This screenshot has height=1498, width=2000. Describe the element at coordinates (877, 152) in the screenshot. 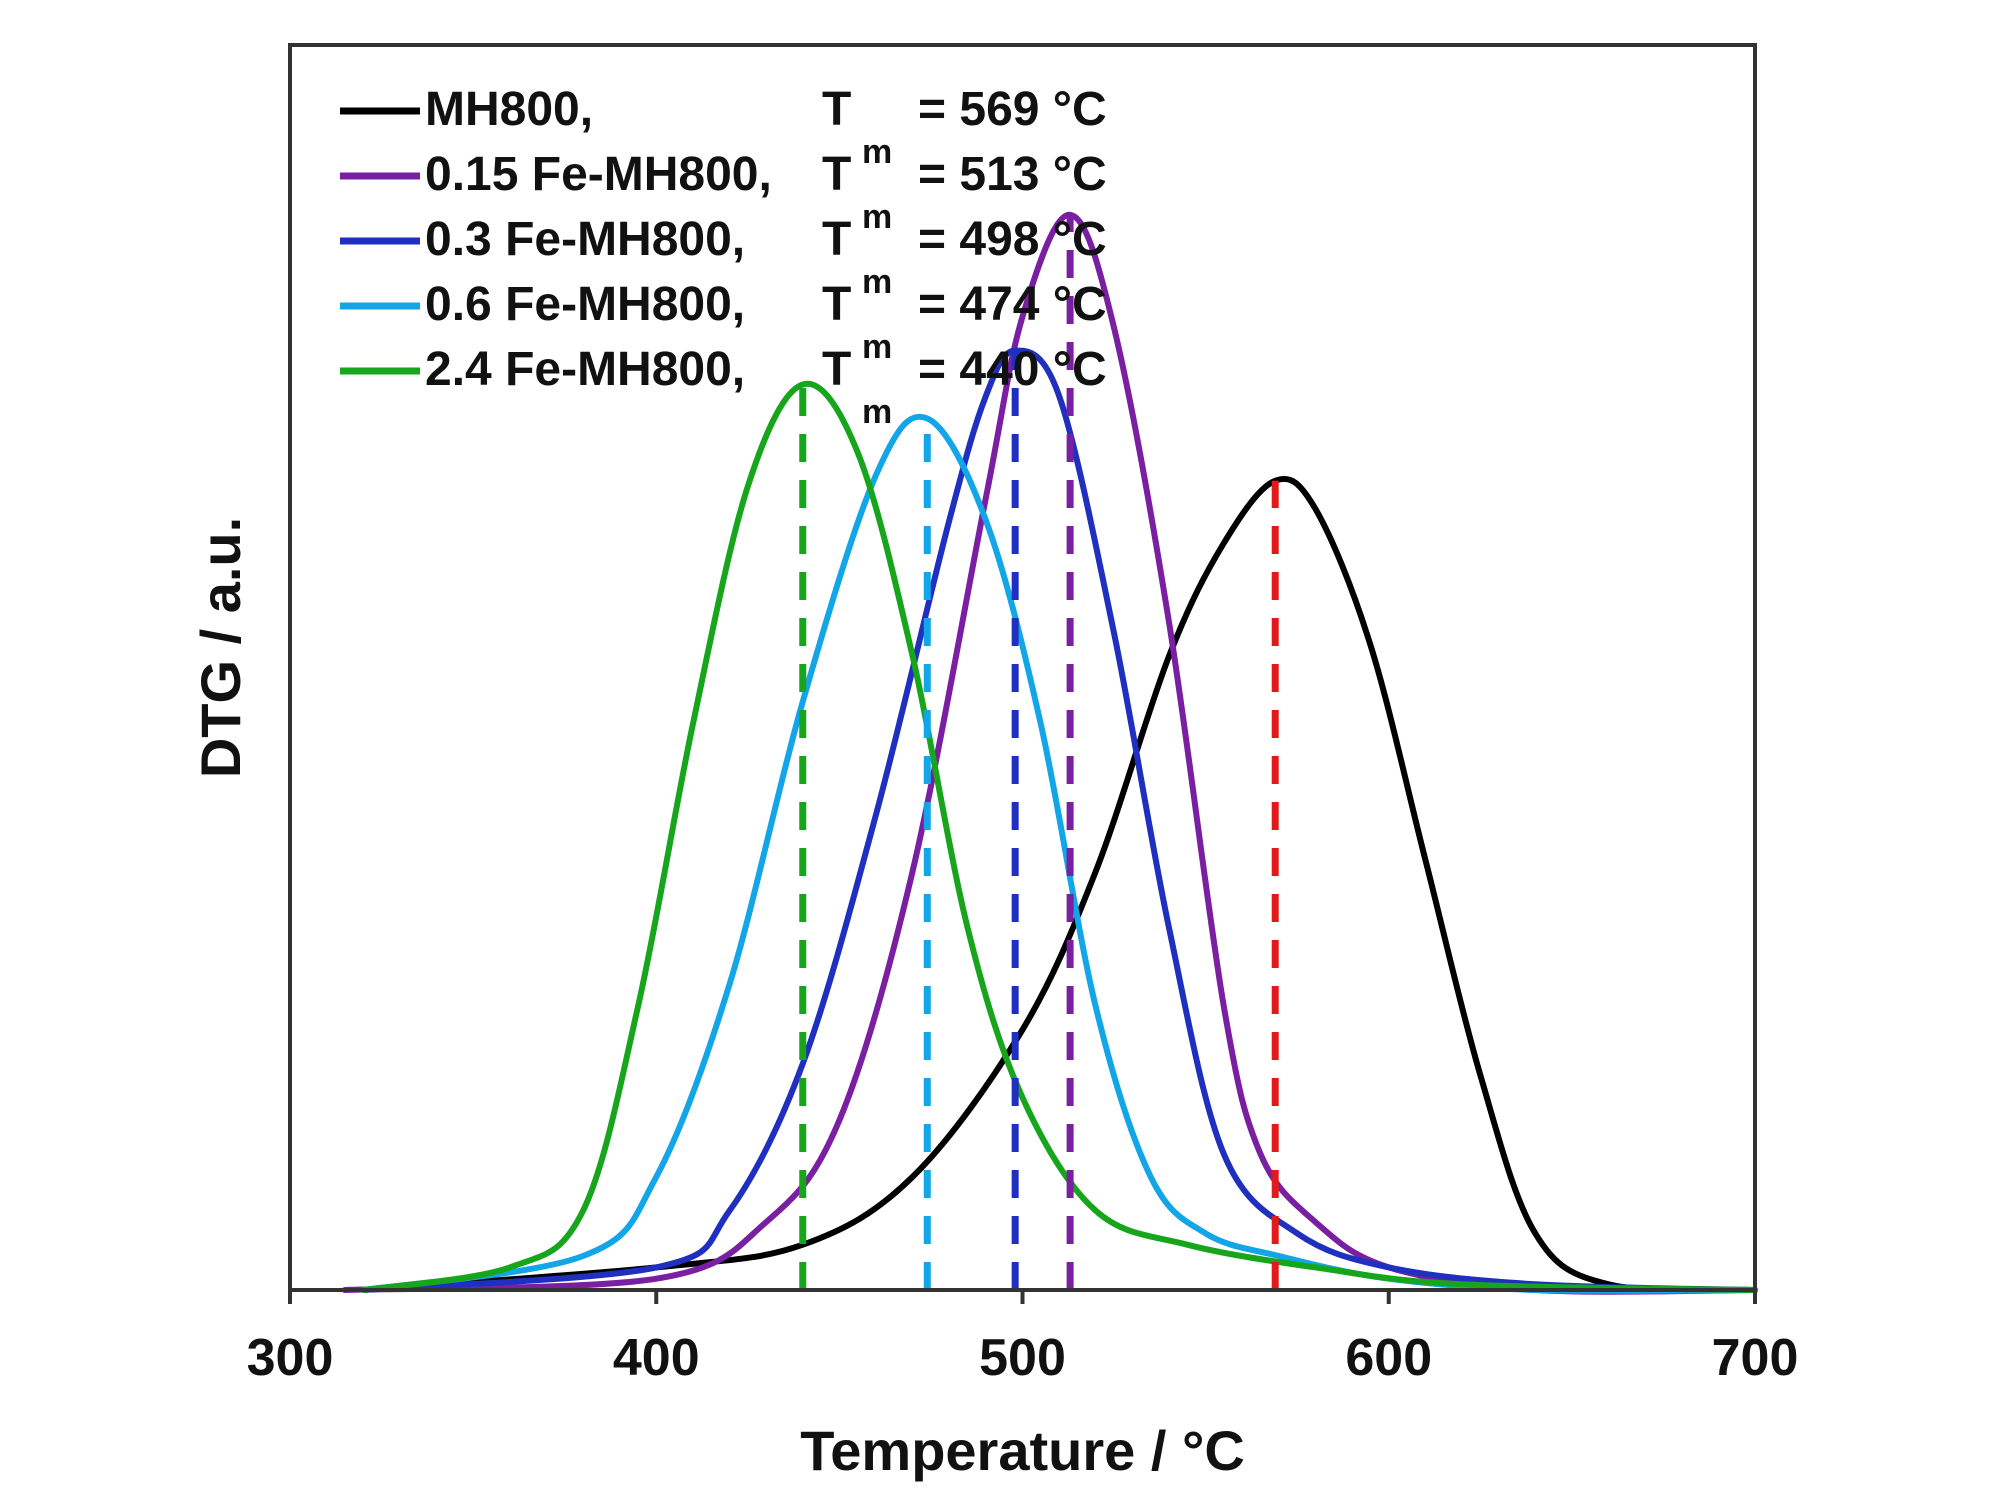

I see `legend-tm-subscript-mh800: m` at that location.